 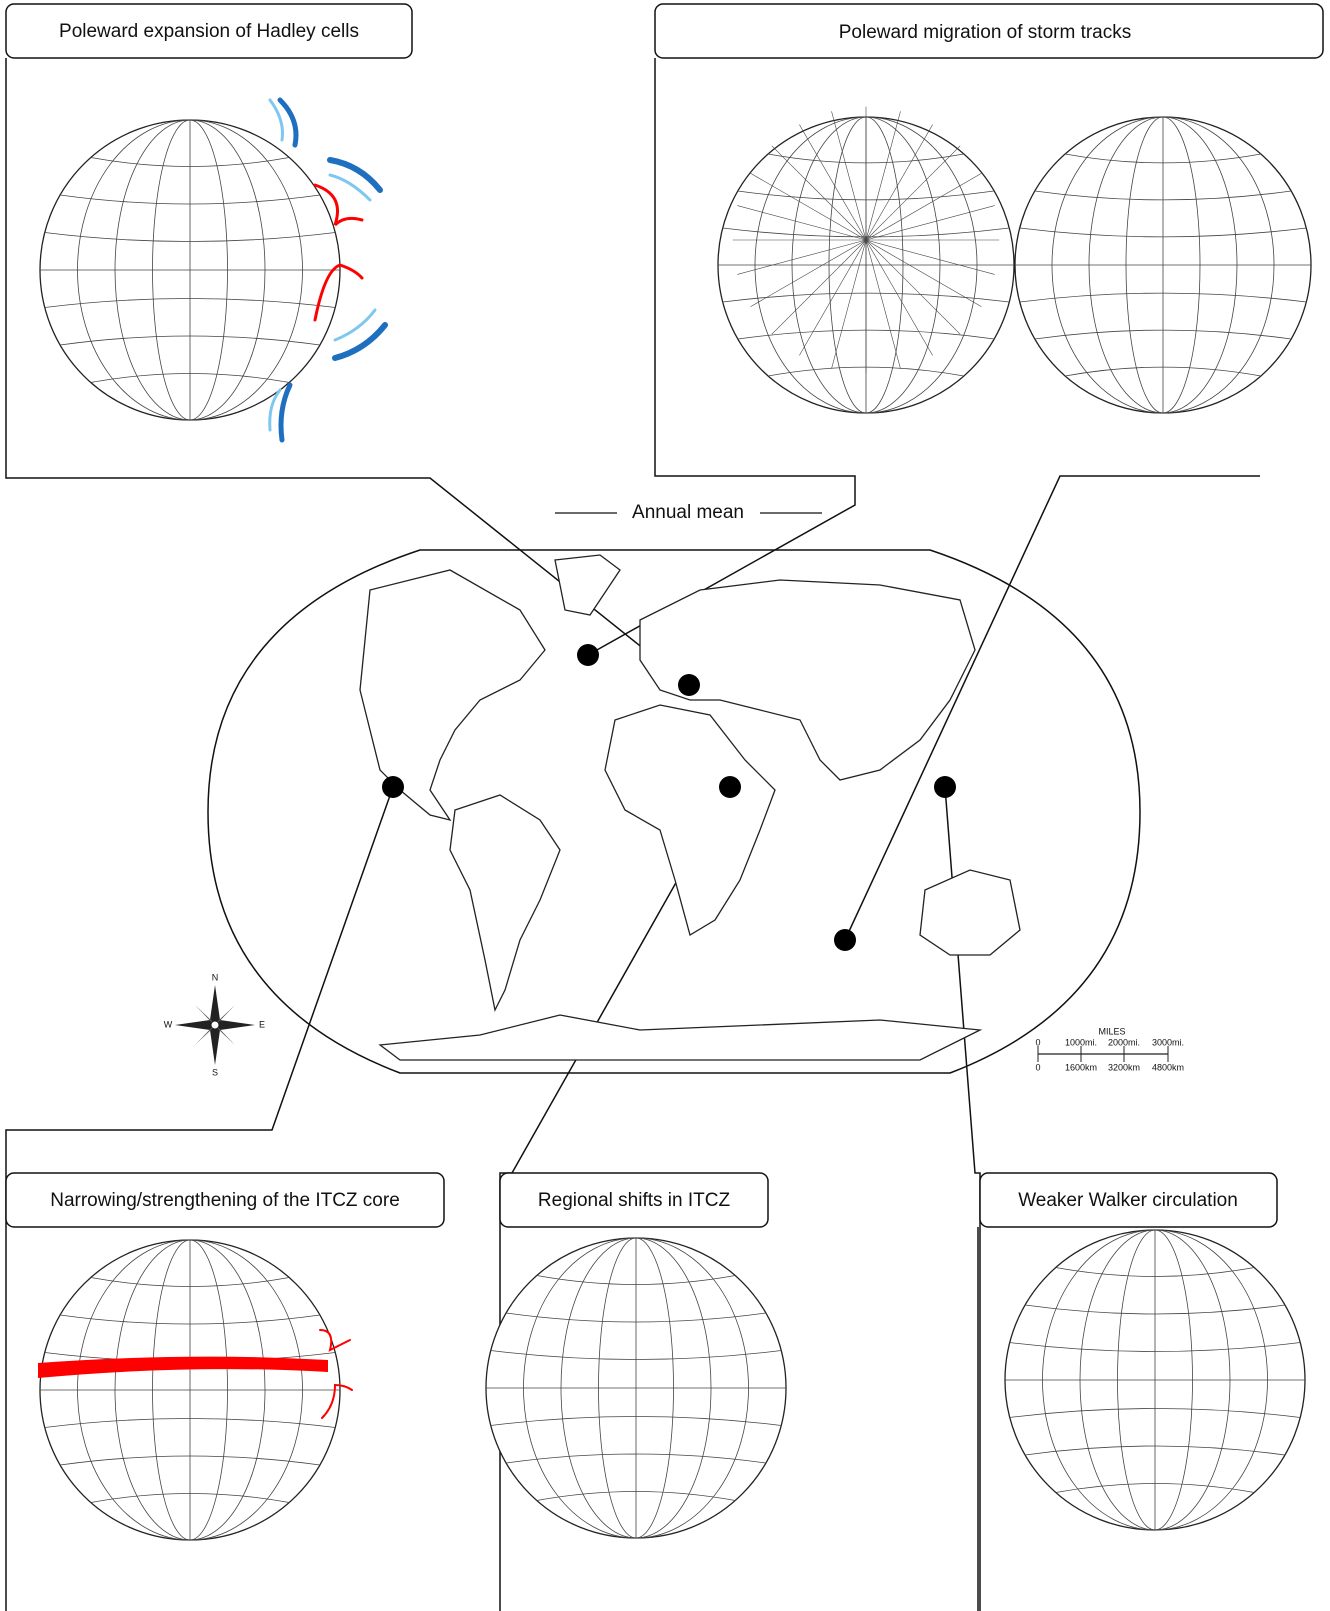 What do you see at coordinates (1168, 1067) in the screenshot?
I see `scale-label: 4800km` at bounding box center [1168, 1067].